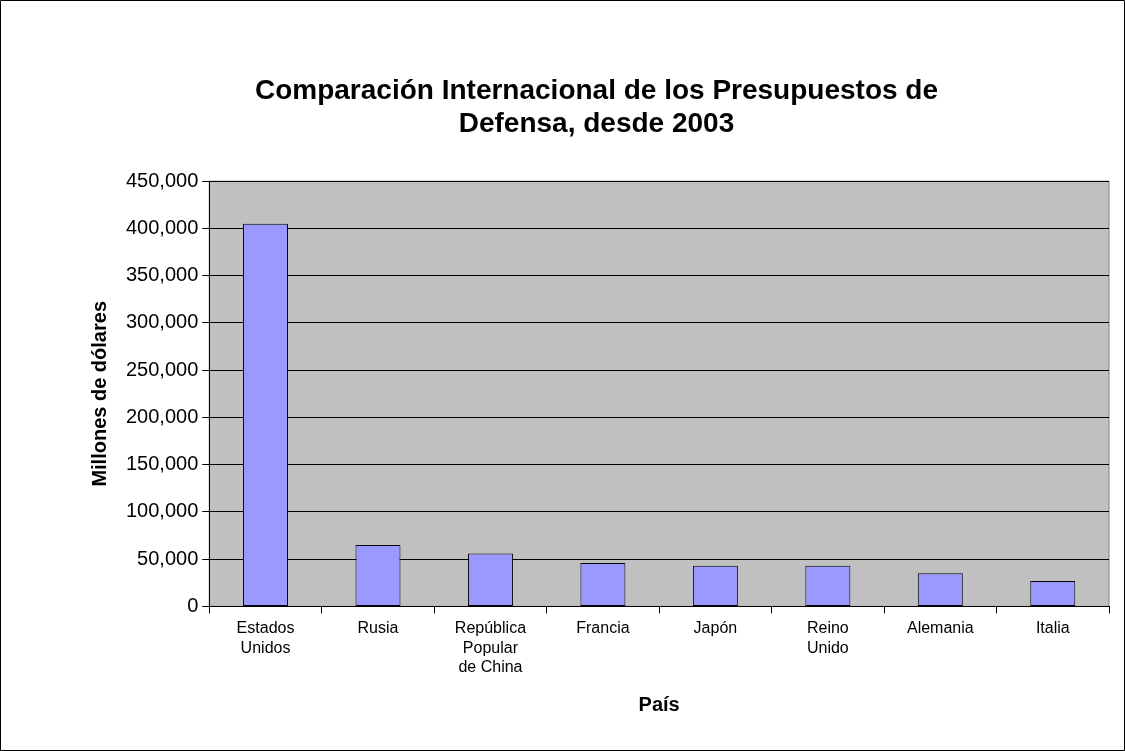 The width and height of the screenshot is (1125, 751). I want to click on x-tick-label: Japón, so click(715, 628).